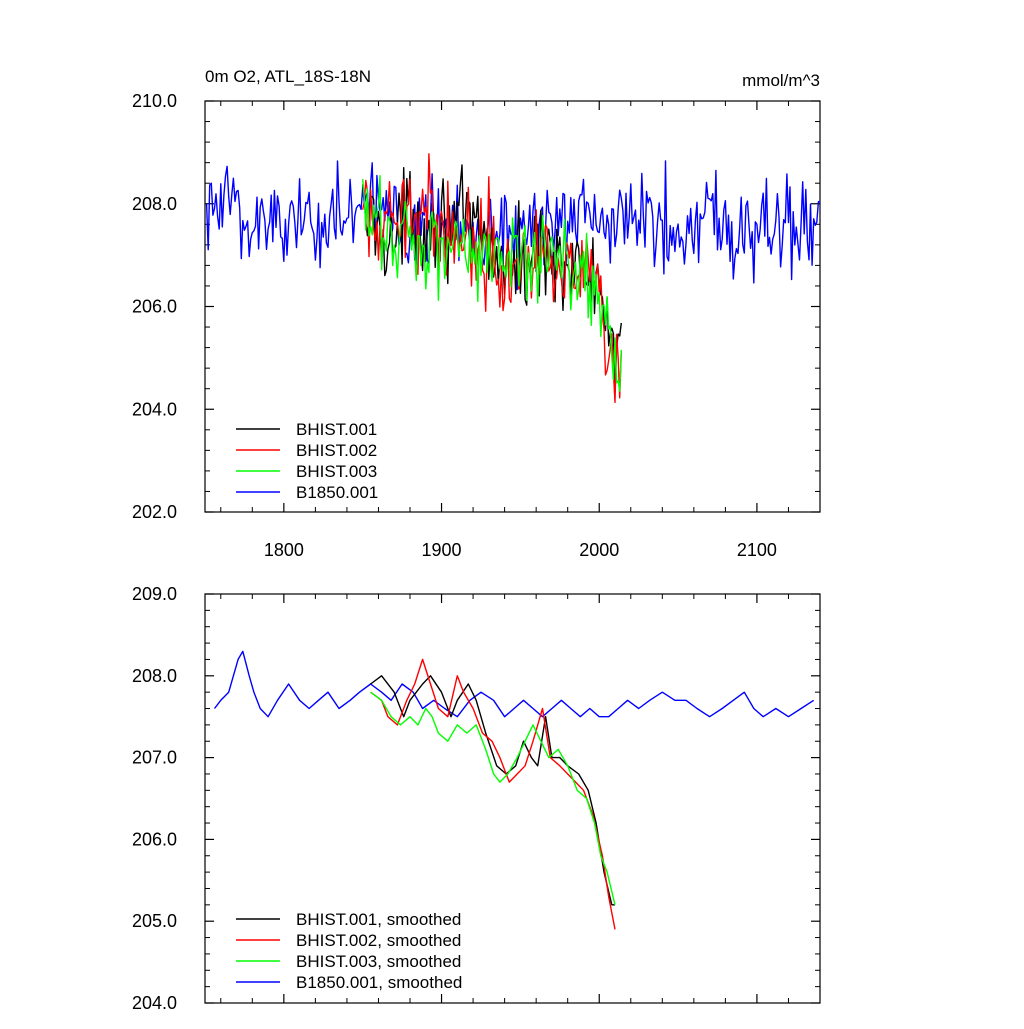 The width and height of the screenshot is (1024, 1029). Describe the element at coordinates (379, 982) in the screenshot. I see `legend-label: B1850.001, smoothed` at that location.